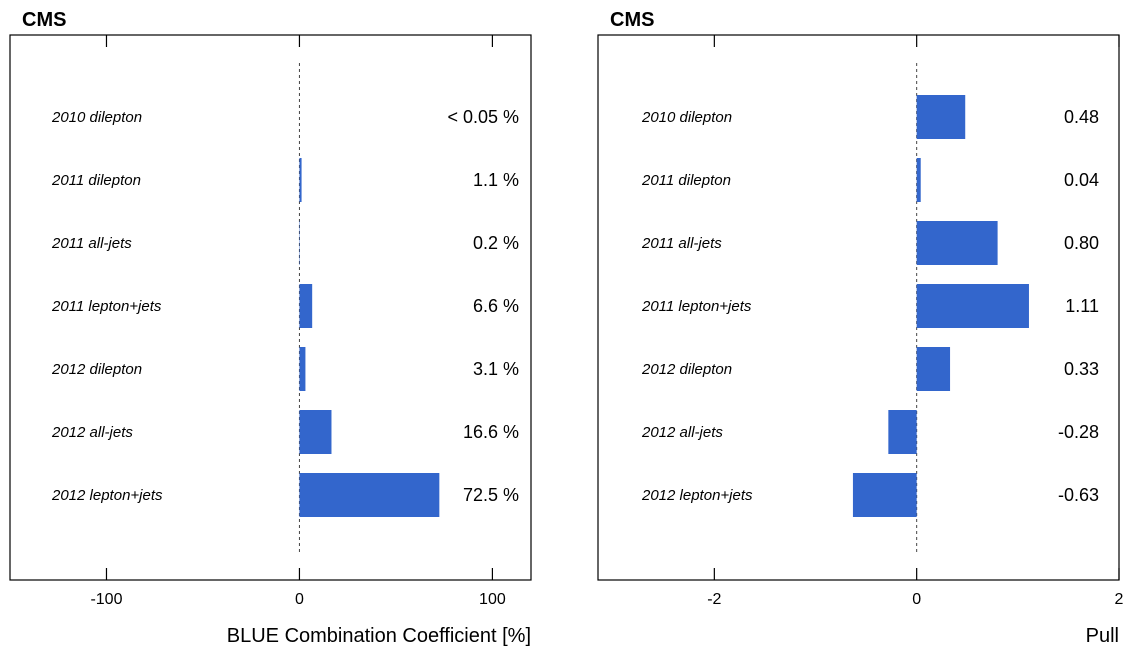 This screenshot has height=650, width=1128. Describe the element at coordinates (496, 369) in the screenshot. I see `value-label: 3.1 %` at that location.